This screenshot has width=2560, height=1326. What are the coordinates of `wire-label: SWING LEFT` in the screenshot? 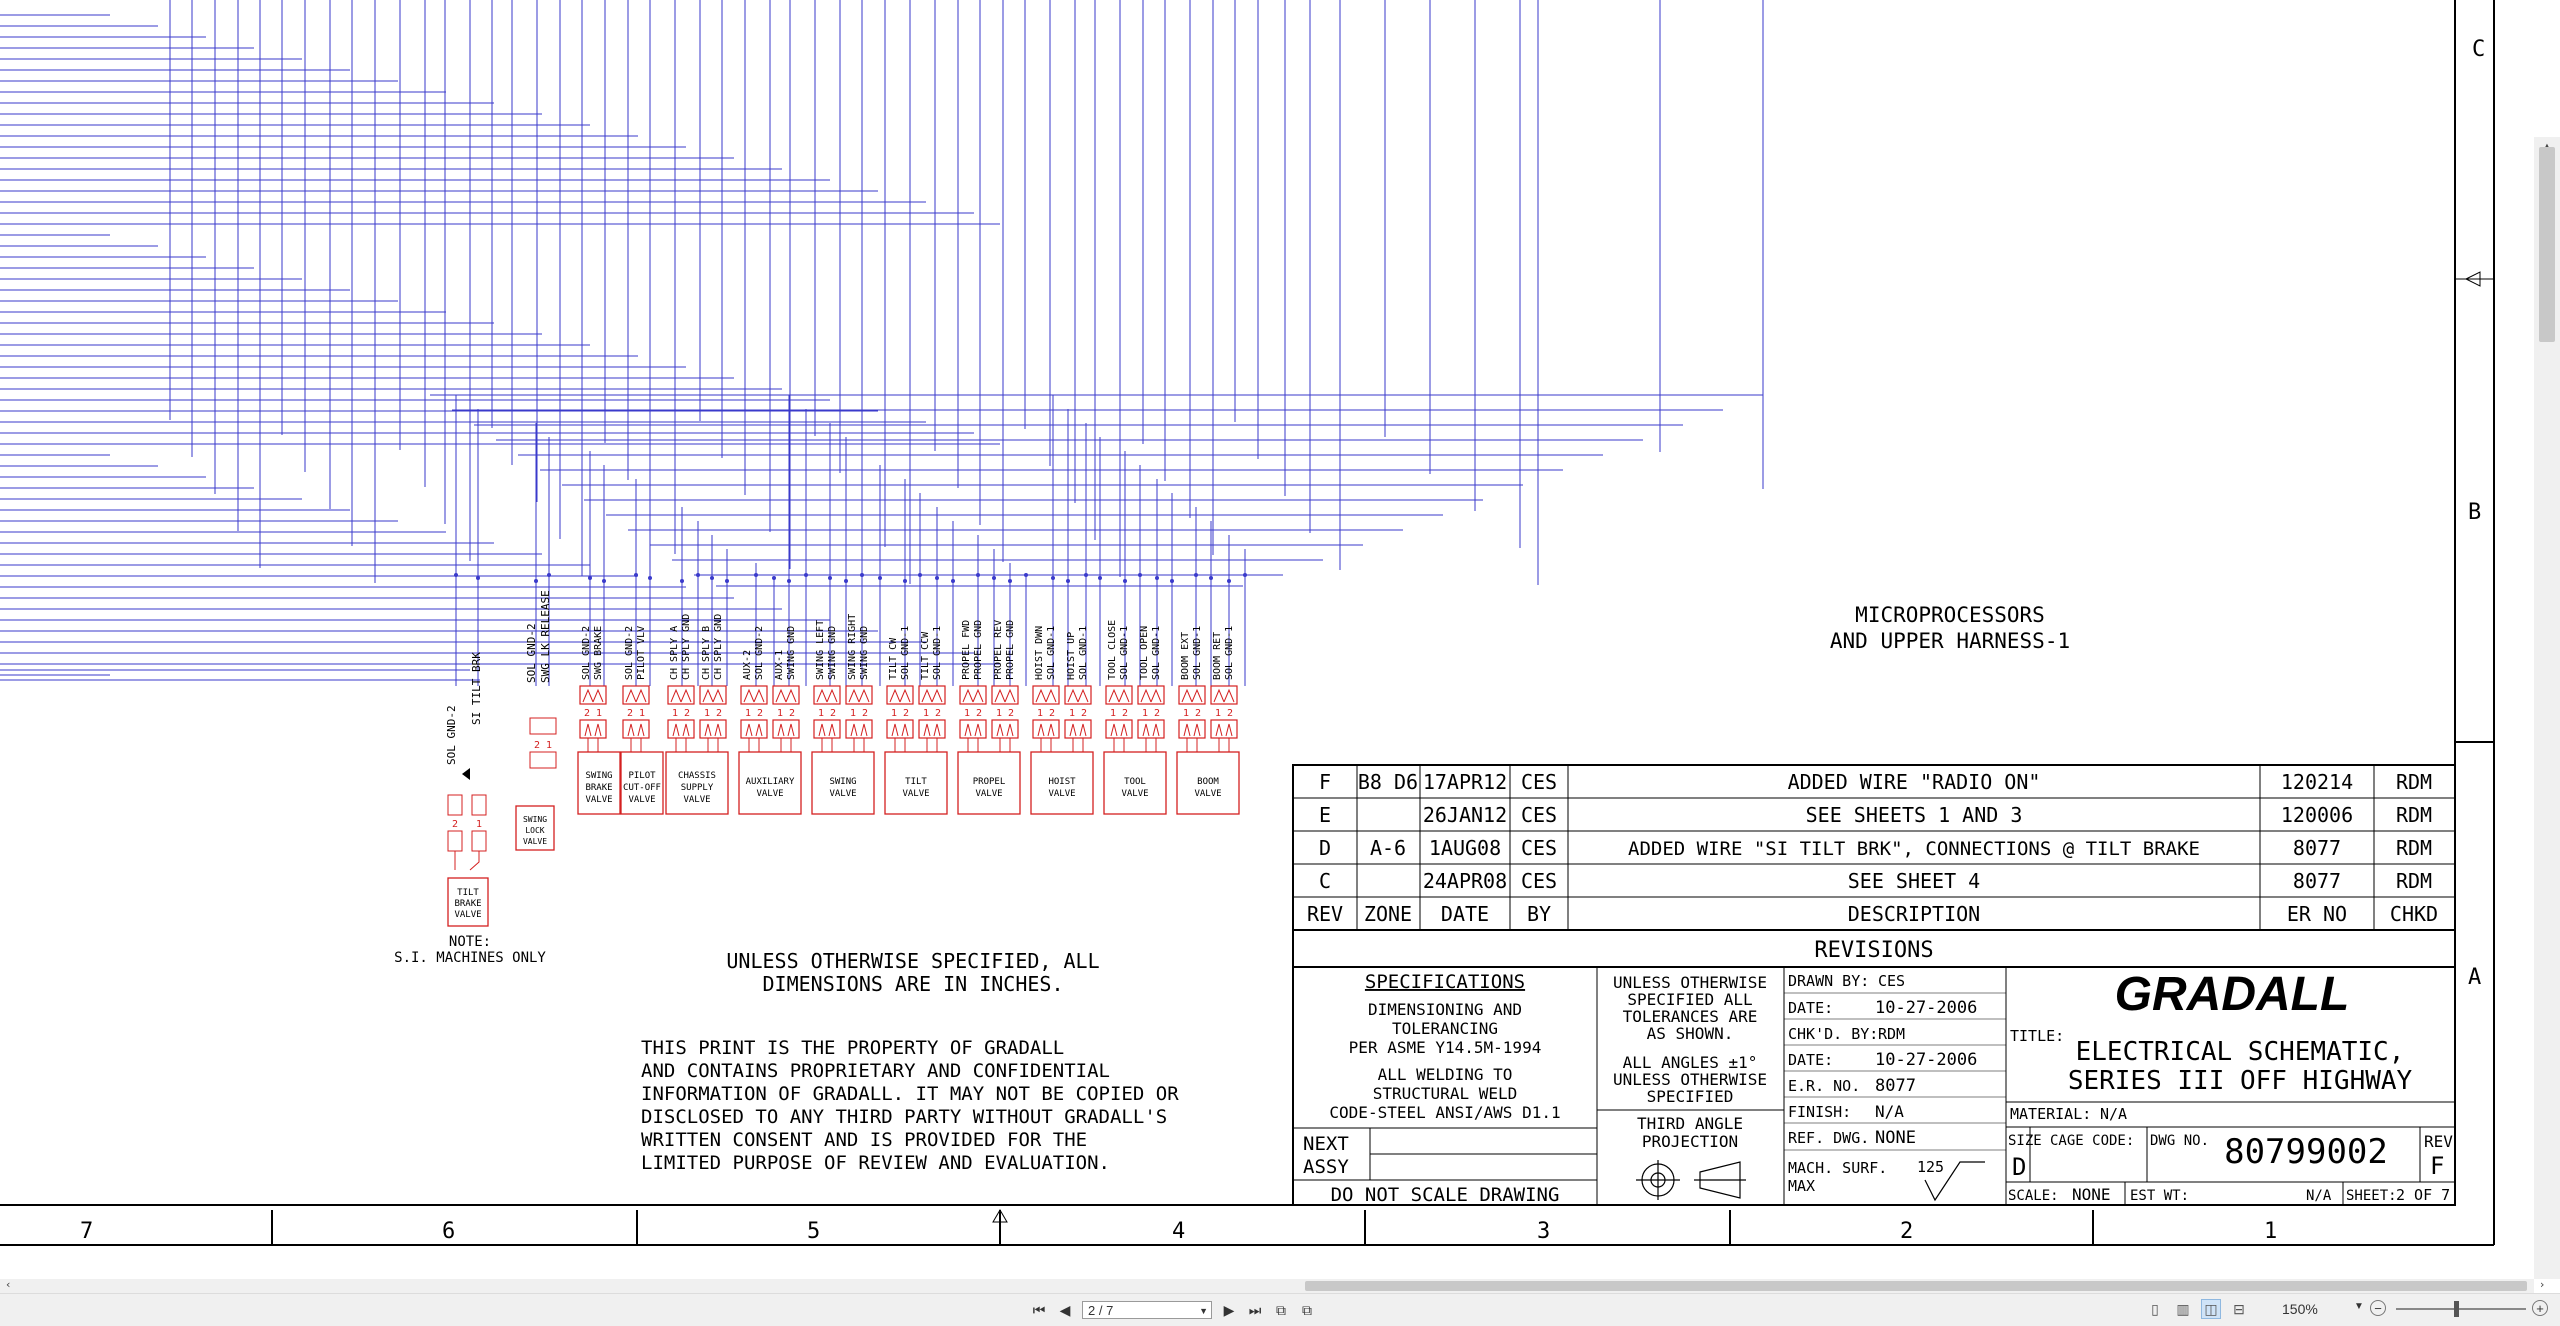 It's located at (820, 650).